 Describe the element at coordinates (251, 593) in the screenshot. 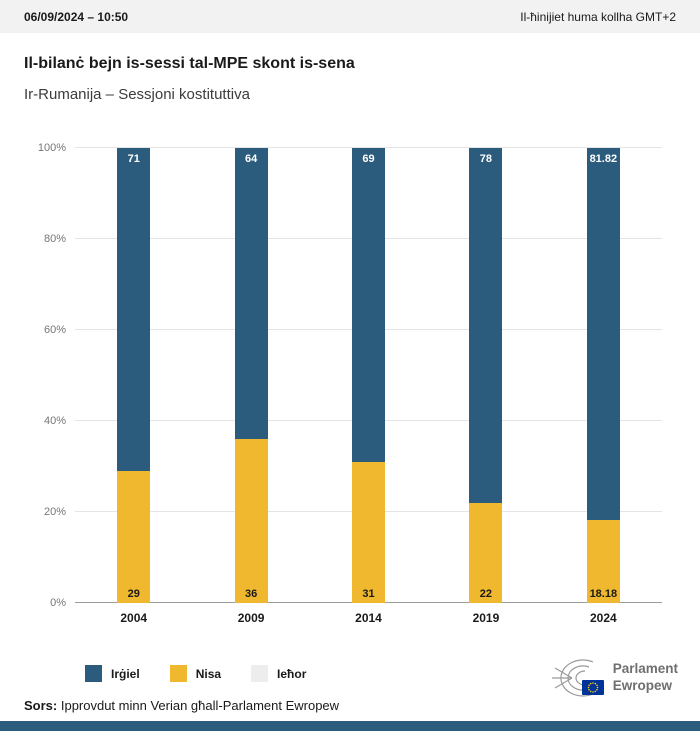

I see `women-value-label: 36` at that location.